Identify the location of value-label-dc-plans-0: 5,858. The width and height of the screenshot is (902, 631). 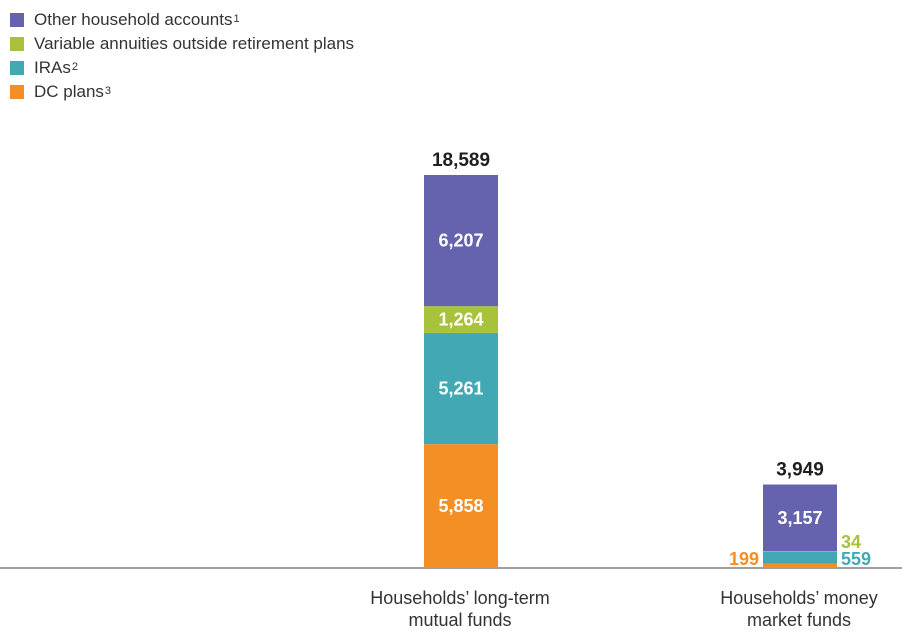
(460, 506).